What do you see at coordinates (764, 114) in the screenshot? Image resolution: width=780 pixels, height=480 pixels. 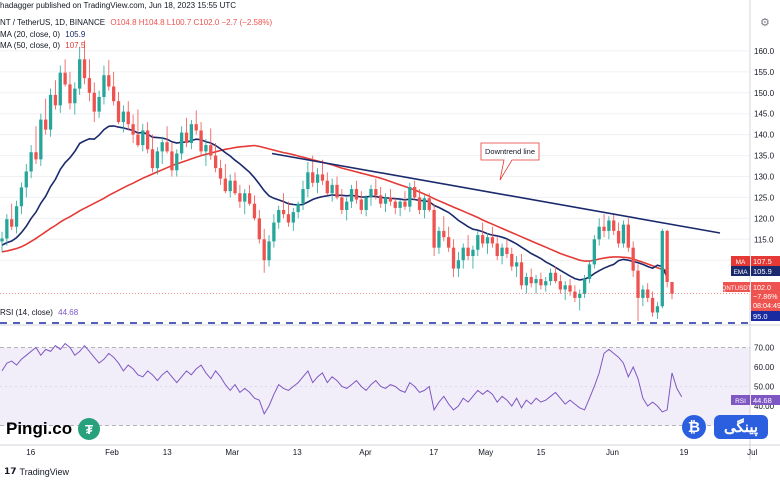 I see `price-tick-label: 145.0` at bounding box center [764, 114].